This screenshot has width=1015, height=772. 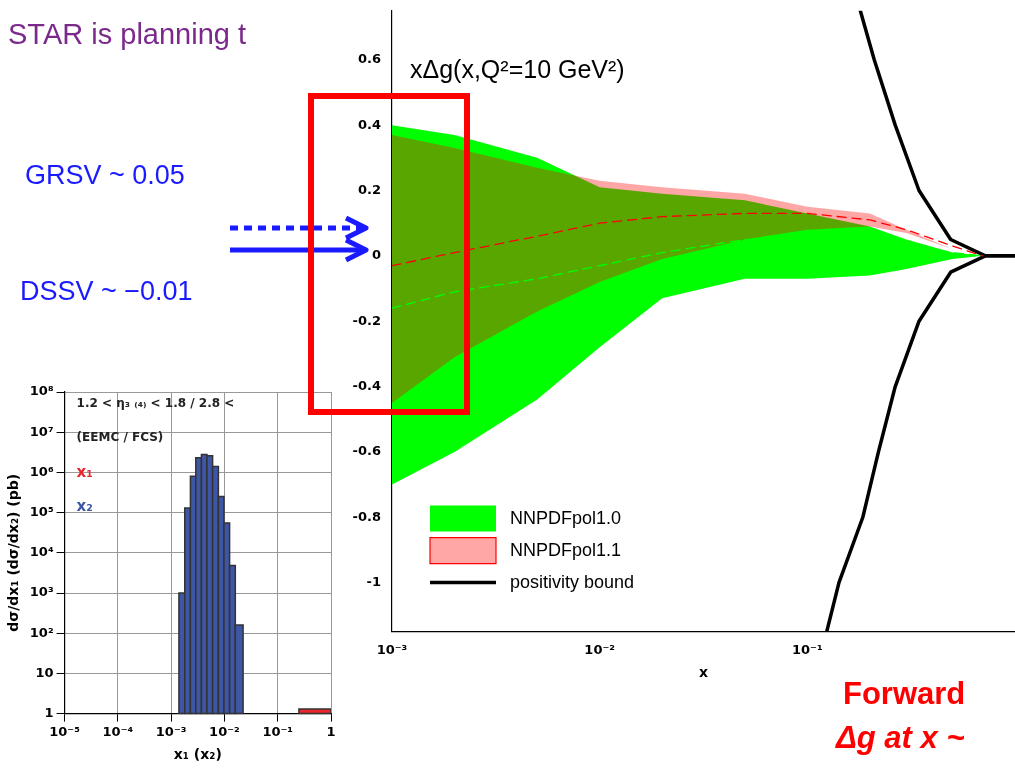 I want to click on x-tick-label: 10⁻⁵, so click(x=64, y=731).